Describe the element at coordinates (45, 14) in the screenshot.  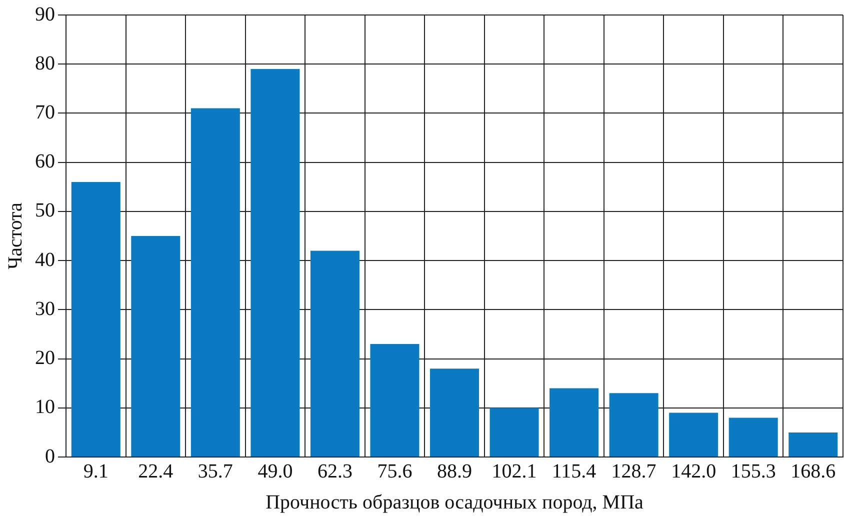
I see `y-tick-label: 90` at that location.